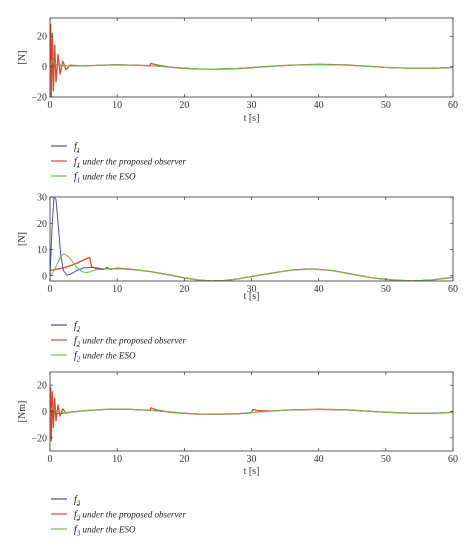 The image size is (474, 554). What do you see at coordinates (130, 163) in the screenshot?
I see `legend-label-2: f1 under the proposed observer` at bounding box center [130, 163].